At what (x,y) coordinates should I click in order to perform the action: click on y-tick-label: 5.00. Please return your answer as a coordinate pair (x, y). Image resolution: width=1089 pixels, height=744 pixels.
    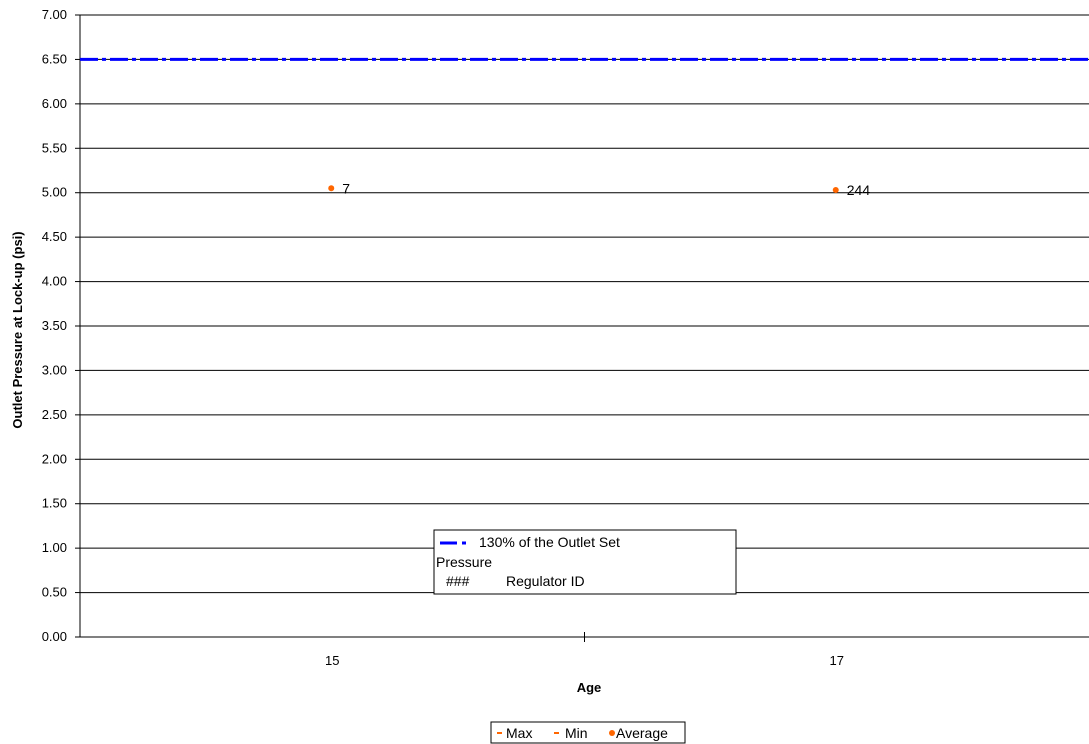
    Looking at the image, I should click on (54, 192).